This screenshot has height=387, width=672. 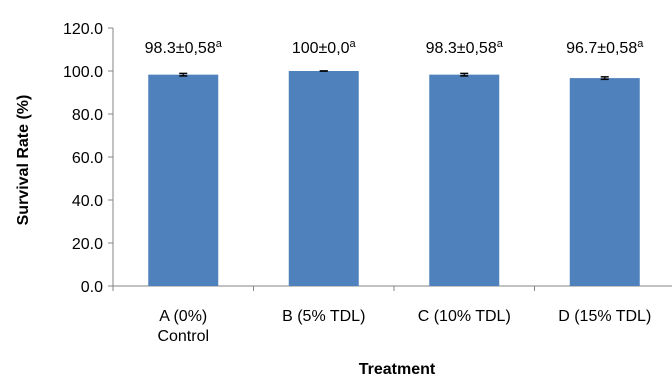 What do you see at coordinates (464, 316) in the screenshot?
I see `x-tick-label: C (10% TDL)` at bounding box center [464, 316].